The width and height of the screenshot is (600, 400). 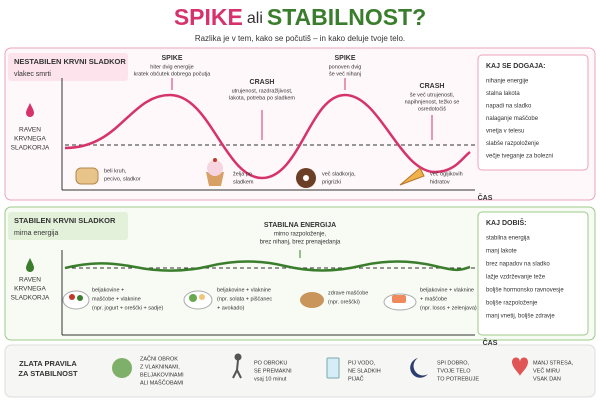 What do you see at coordinates (300, 371) in the screenshot?
I see `rules-panel` at bounding box center [300, 371].